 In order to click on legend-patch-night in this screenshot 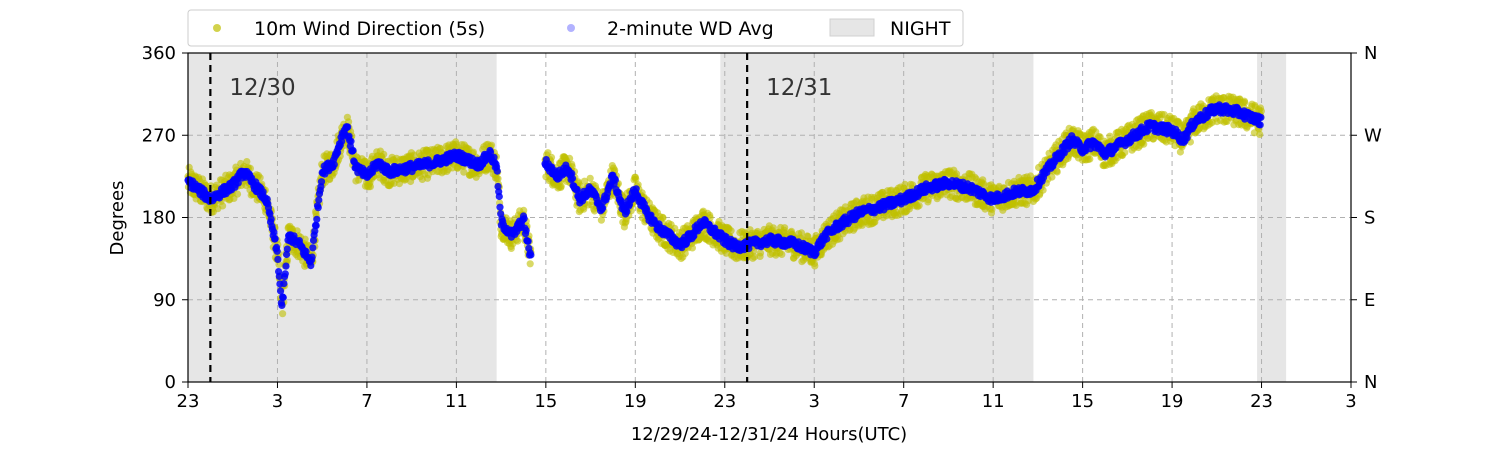, I will do `click(852, 27)`.